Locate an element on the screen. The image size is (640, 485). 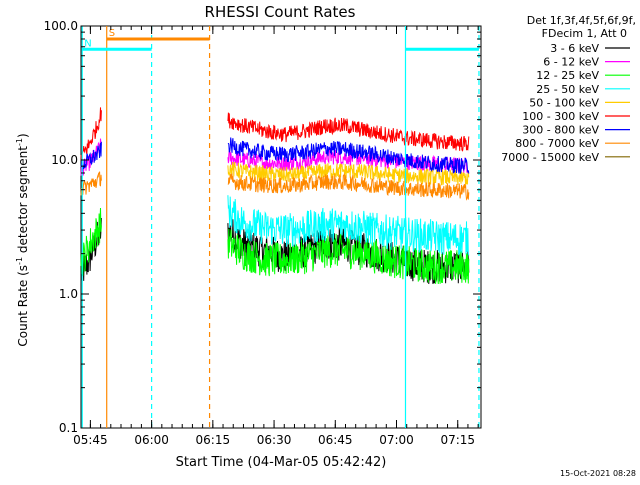
chart-title: RHESSI Count Rates is located at coordinates (280, 12).